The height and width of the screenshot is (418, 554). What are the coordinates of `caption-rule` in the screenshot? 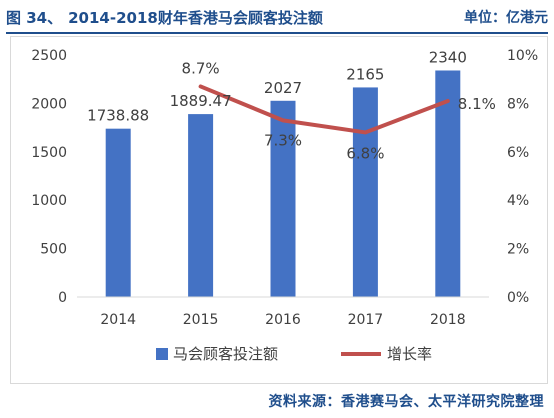 It's located at (277, 33).